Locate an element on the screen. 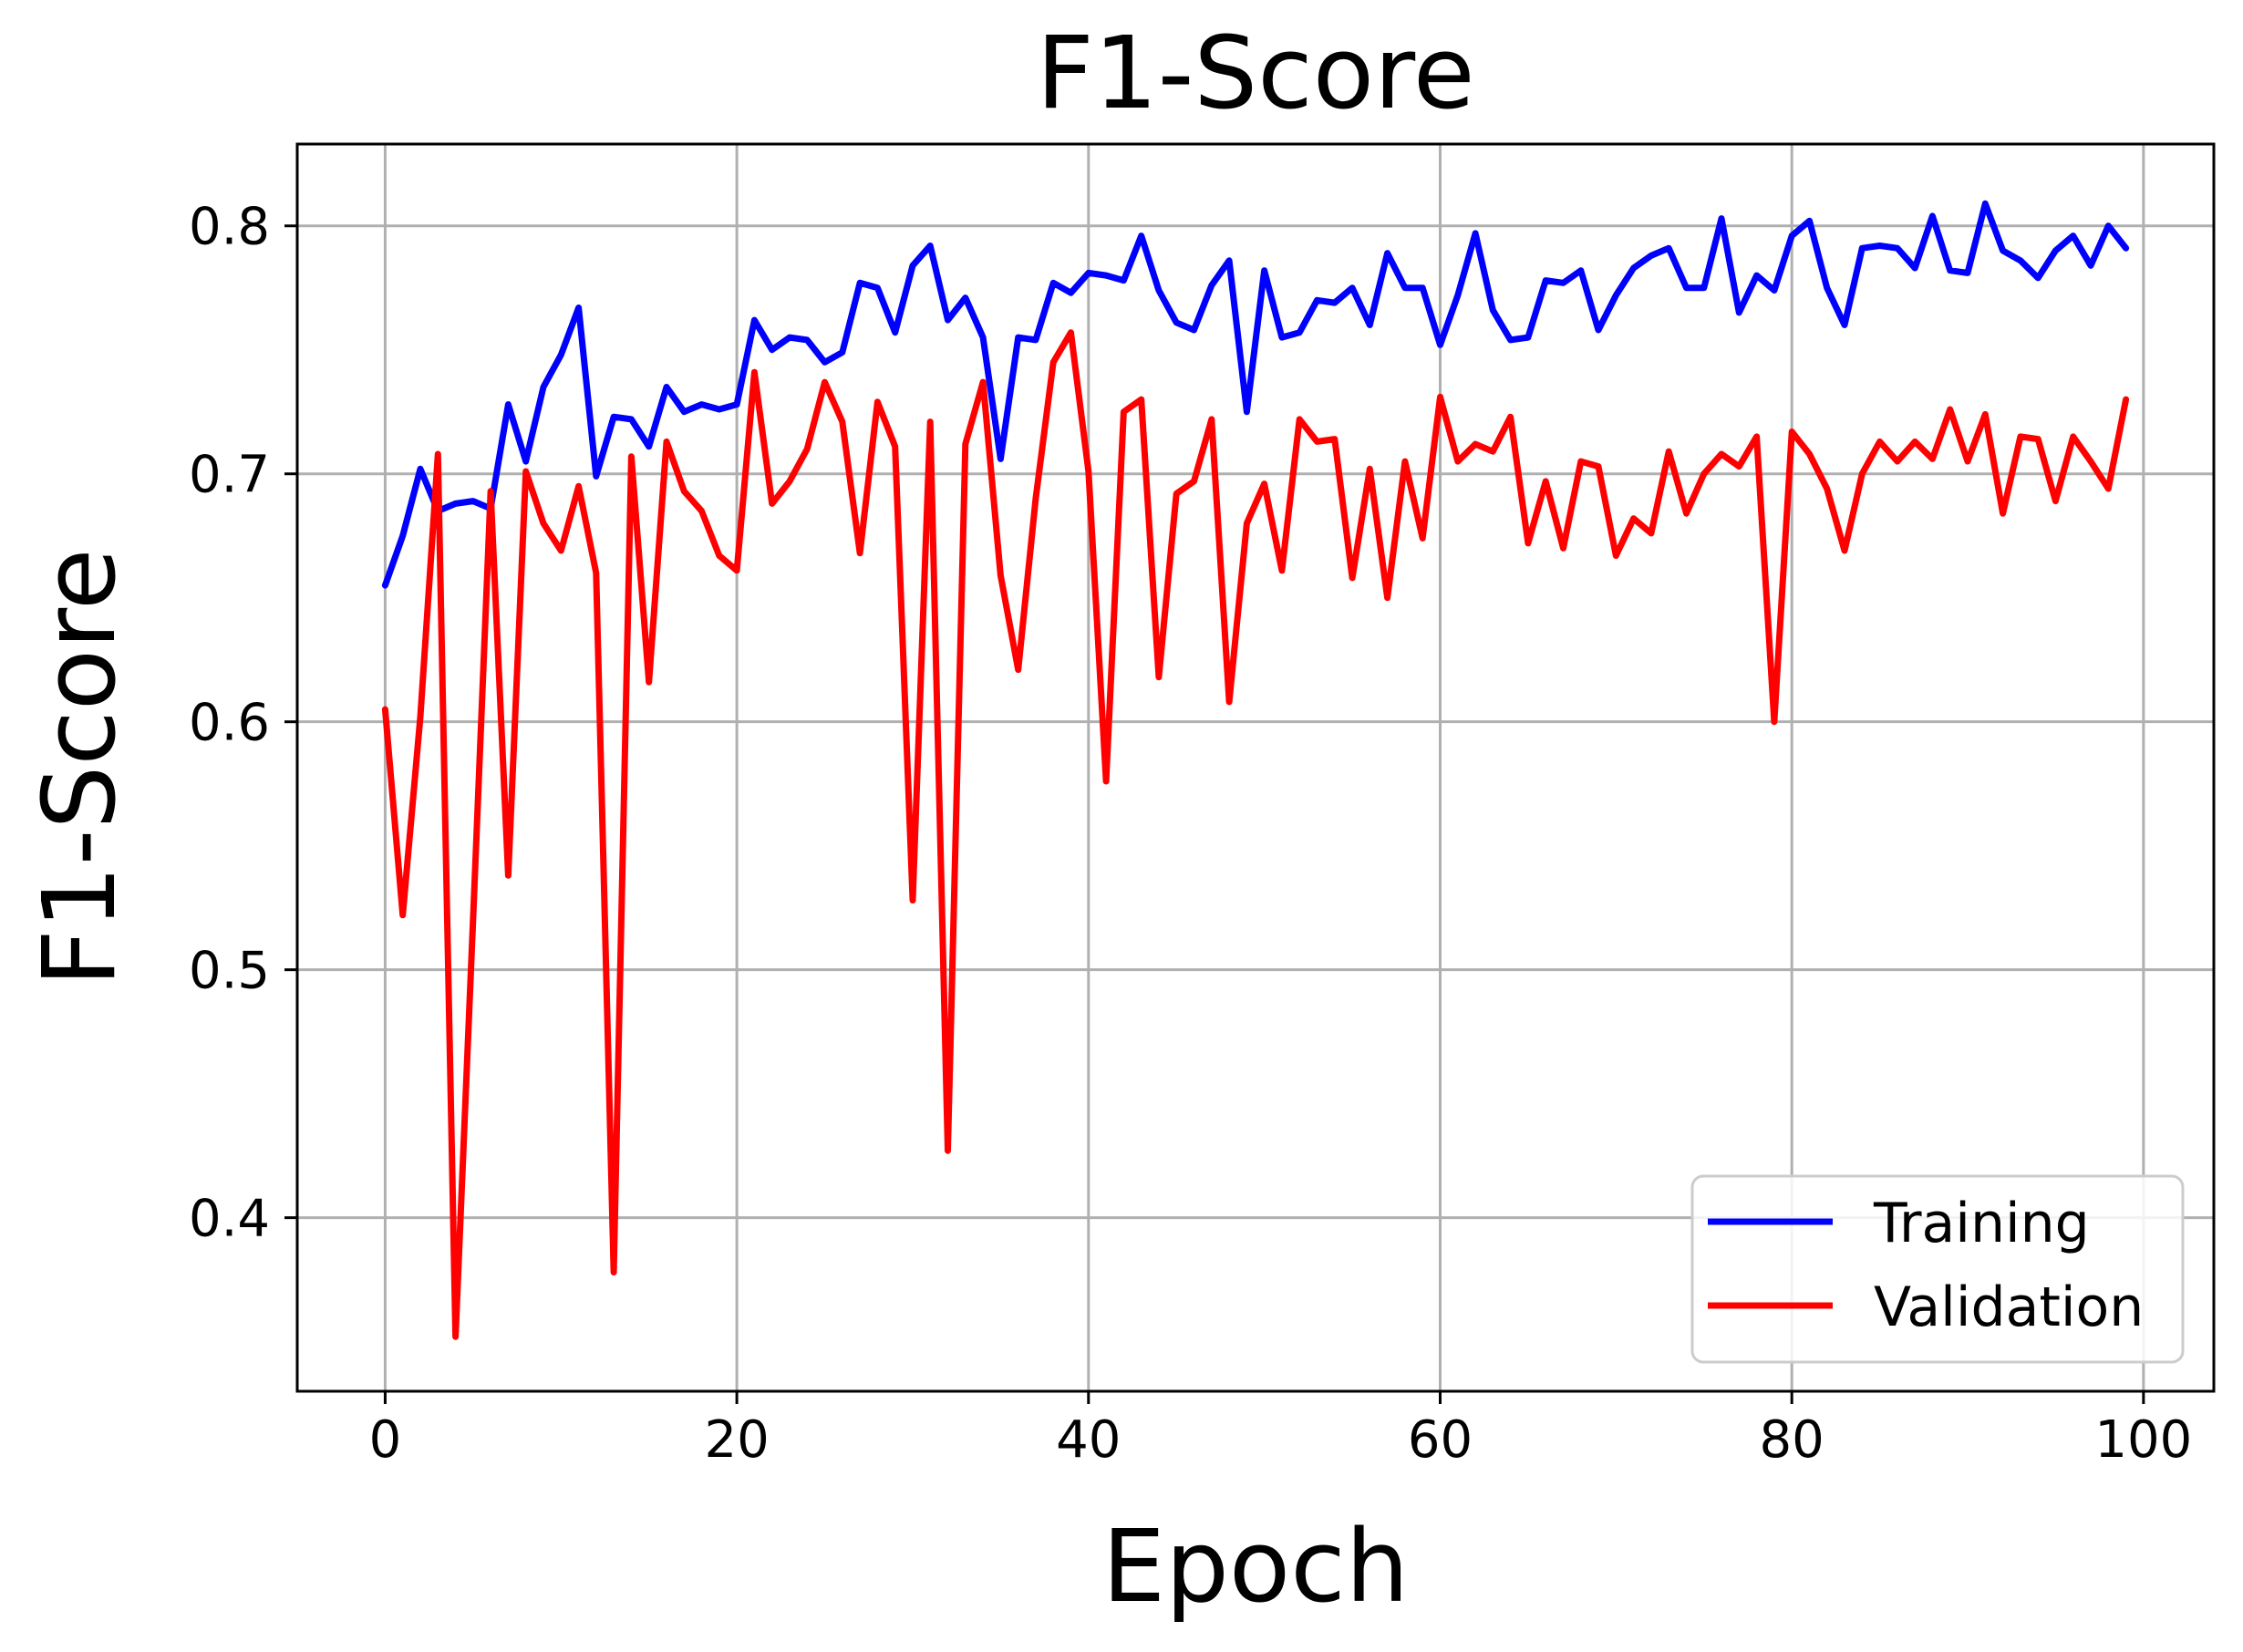  legend-label-training: Training is located at coordinates (1981, 1223).